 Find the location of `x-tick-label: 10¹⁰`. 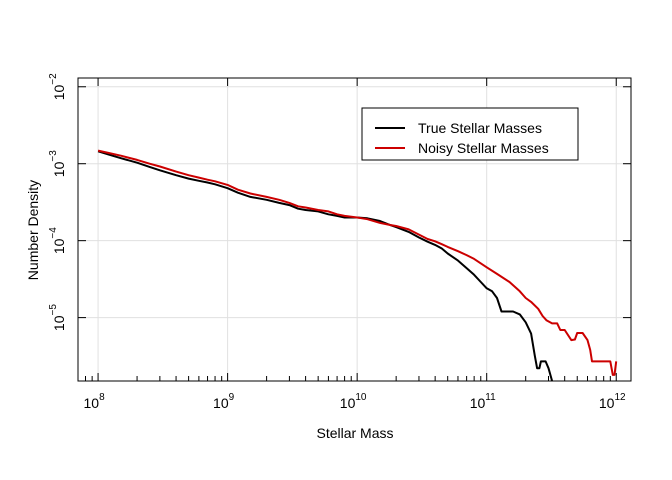

x-tick-label: 10¹⁰ is located at coordinates (353, 401).